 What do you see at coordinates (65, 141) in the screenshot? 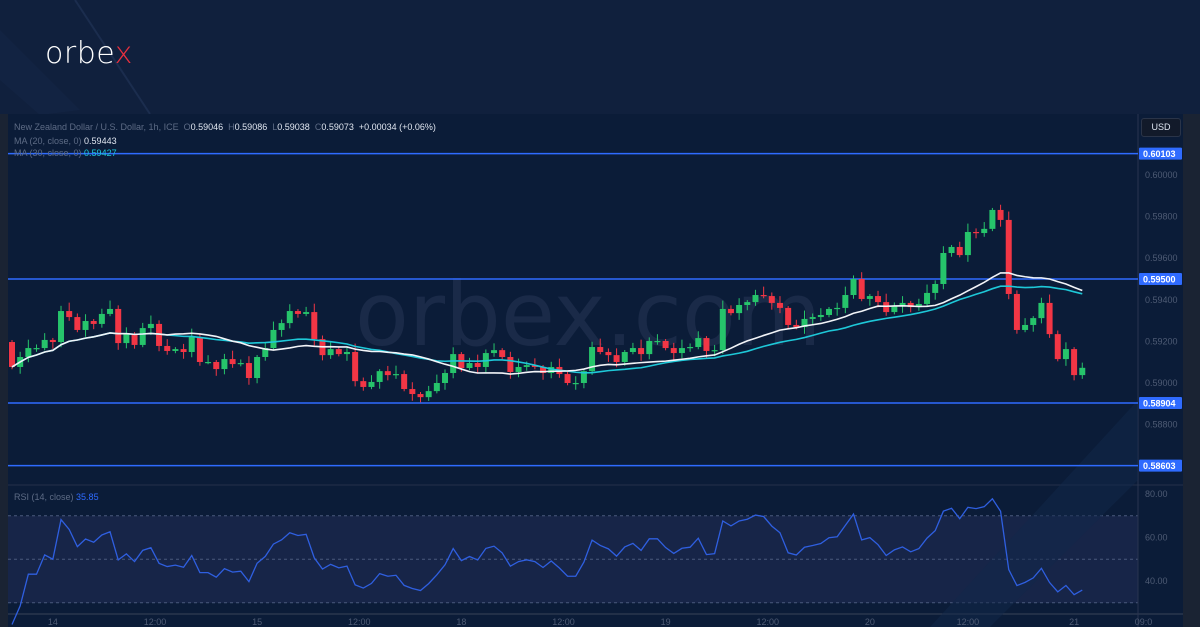
I see `ma20-legend: MA (20, close, 0) 0.59443` at bounding box center [65, 141].